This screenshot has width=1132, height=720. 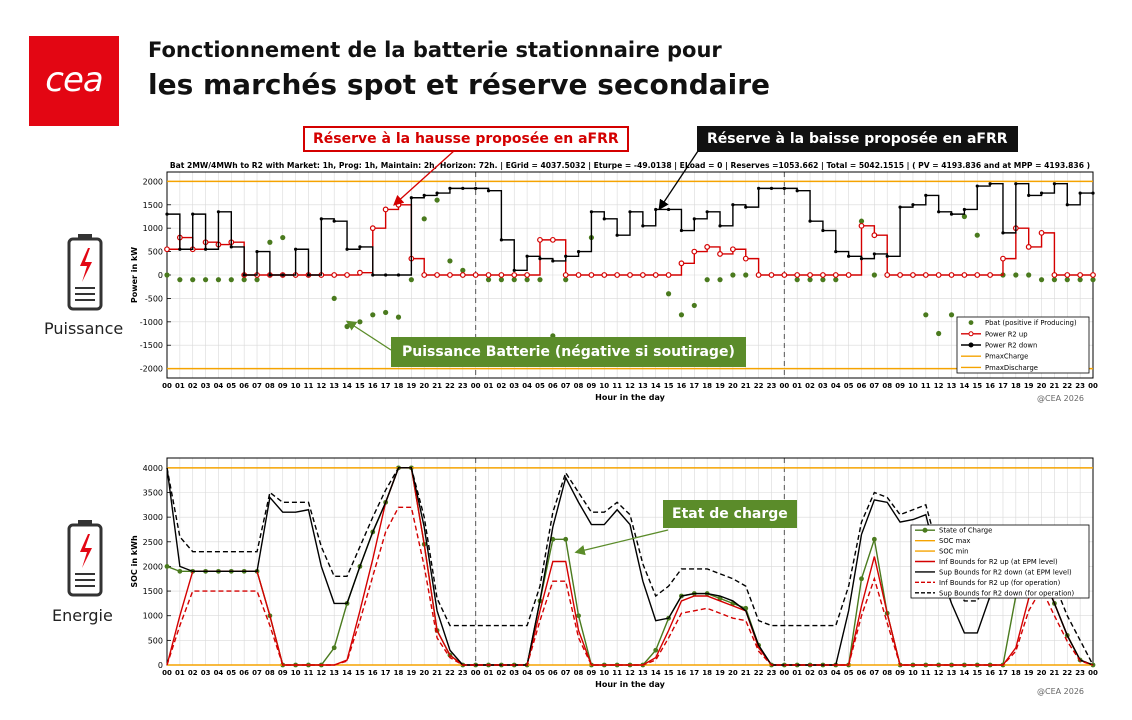 What do you see at coordinates (986, 562) in the screenshot?
I see `legend-item: Inf Bounds for R2 up (at EPM level)` at bounding box center [986, 562].